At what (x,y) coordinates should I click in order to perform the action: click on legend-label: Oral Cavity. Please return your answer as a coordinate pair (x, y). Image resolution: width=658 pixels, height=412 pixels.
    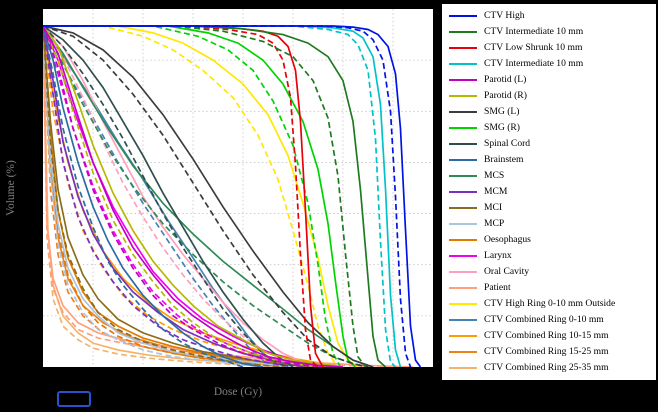
    Looking at the image, I should click on (507, 272).